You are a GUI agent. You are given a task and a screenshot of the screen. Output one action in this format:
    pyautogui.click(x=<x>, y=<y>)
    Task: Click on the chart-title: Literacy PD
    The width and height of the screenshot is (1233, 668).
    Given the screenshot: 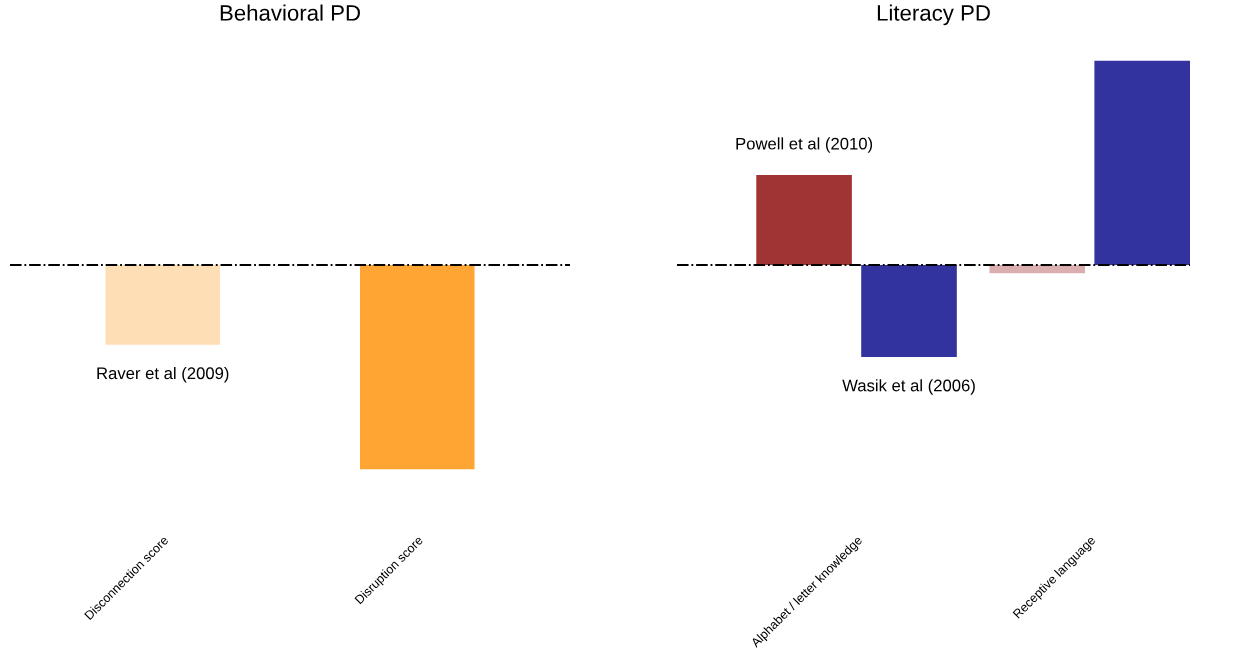 What is the action you would take?
    pyautogui.click(x=933, y=15)
    